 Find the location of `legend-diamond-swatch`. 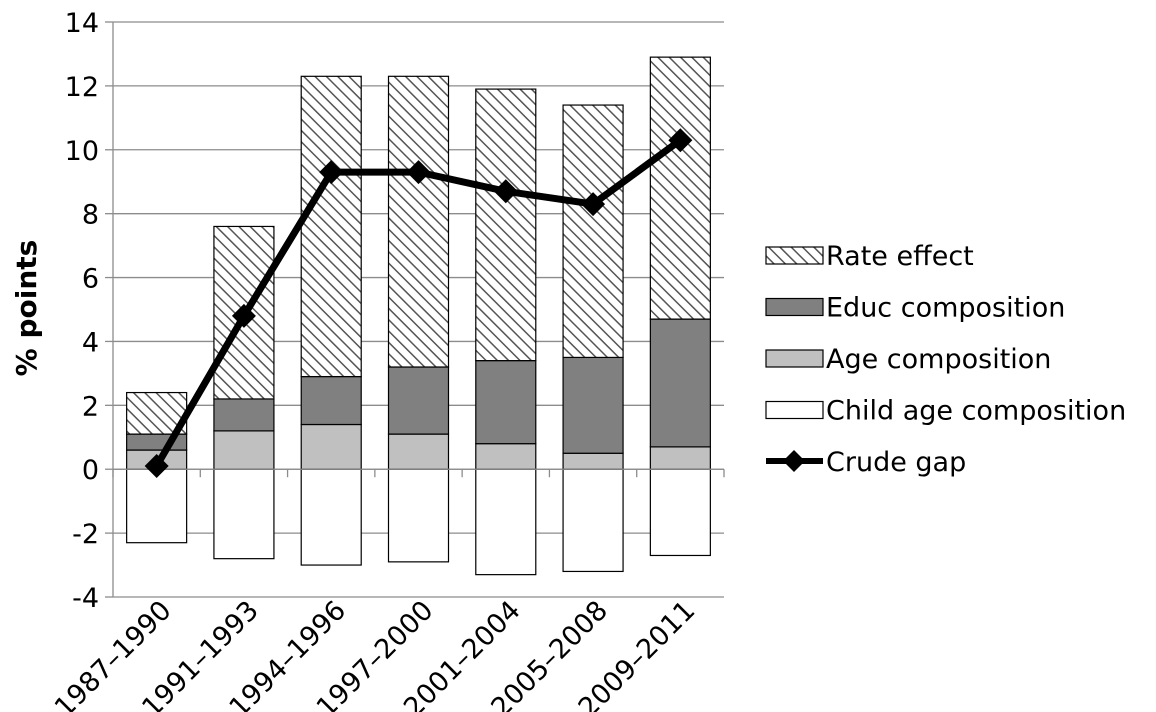

legend-diamond-swatch is located at coordinates (794, 461).